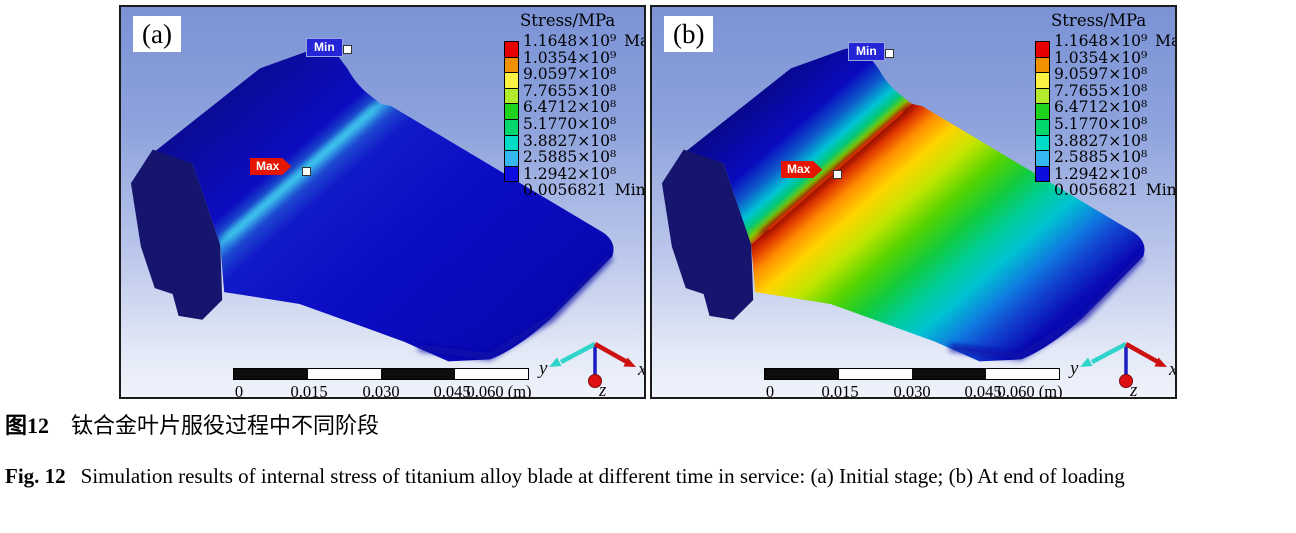 This screenshot has height=533, width=1296. Describe the element at coordinates (176, 234) in the screenshot. I see `blade-root` at that location.